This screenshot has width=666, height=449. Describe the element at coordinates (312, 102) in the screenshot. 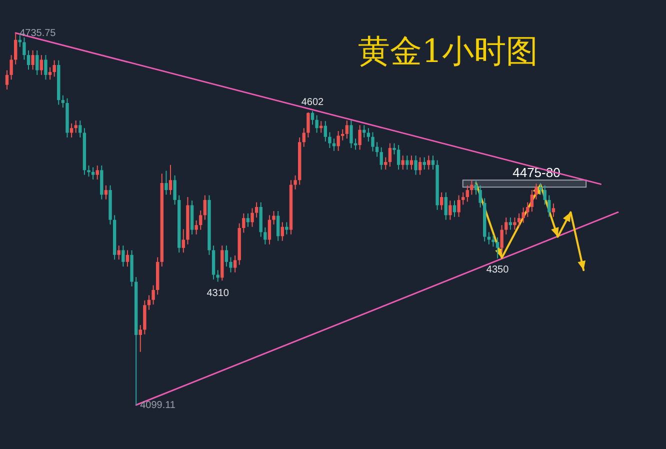

I see `annotation: 4602` at that location.